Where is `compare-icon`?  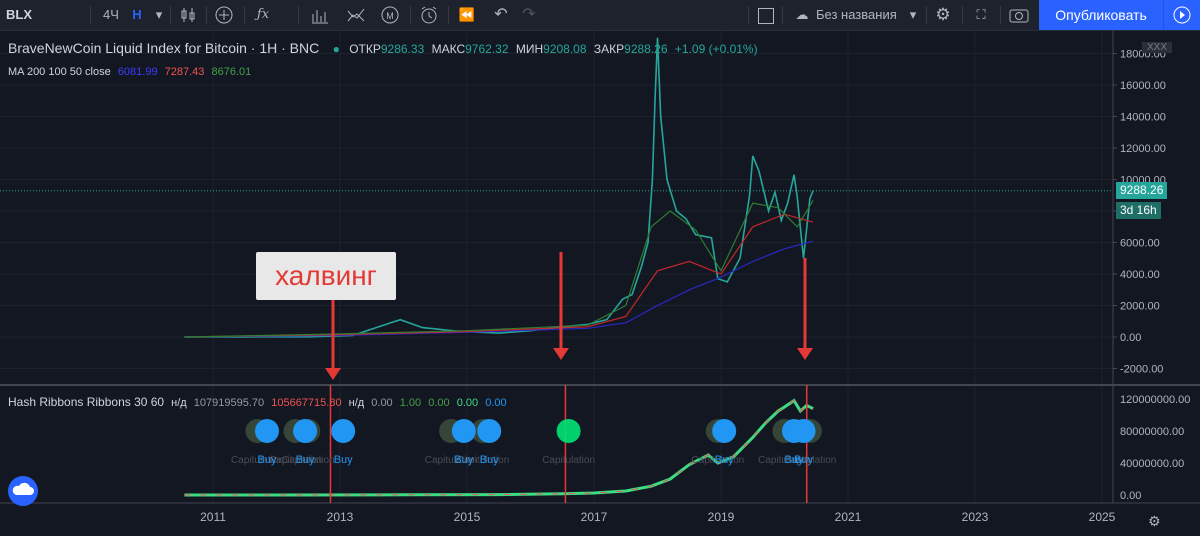 compare-icon is located at coordinates (357, 15).